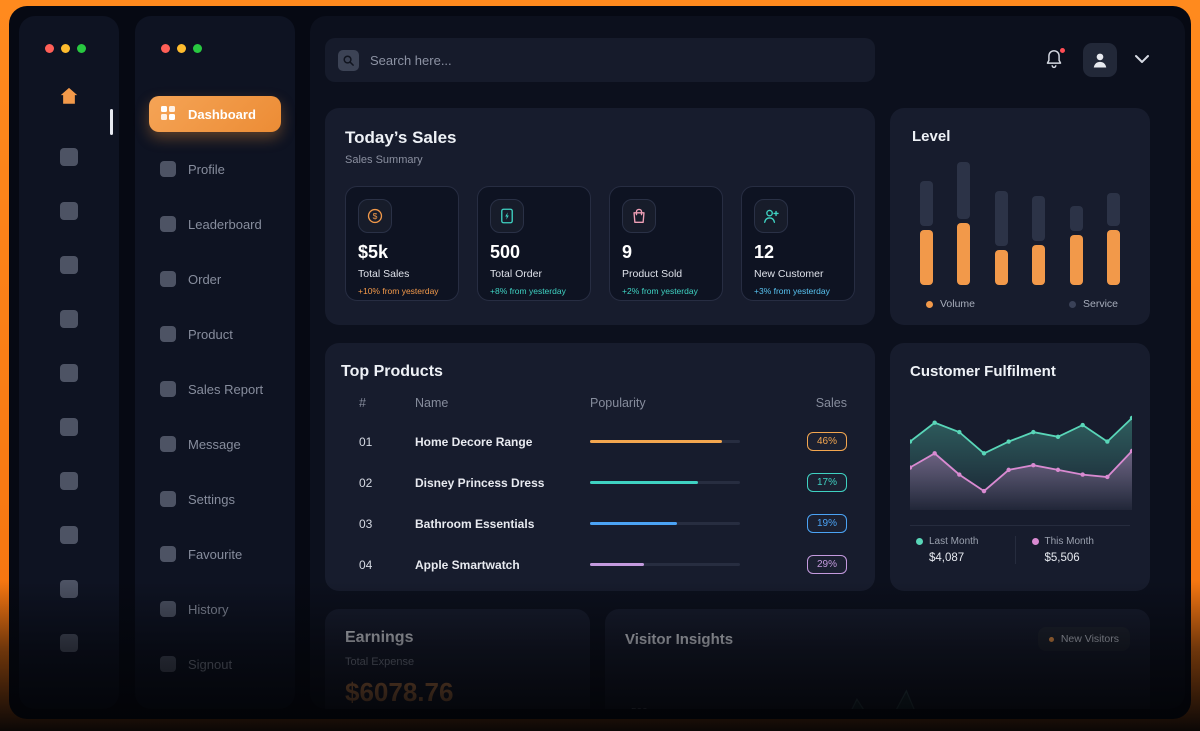  What do you see at coordinates (600, 523) in the screenshot?
I see `table-row: 03 Bathroom Essentials 19%` at bounding box center [600, 523].